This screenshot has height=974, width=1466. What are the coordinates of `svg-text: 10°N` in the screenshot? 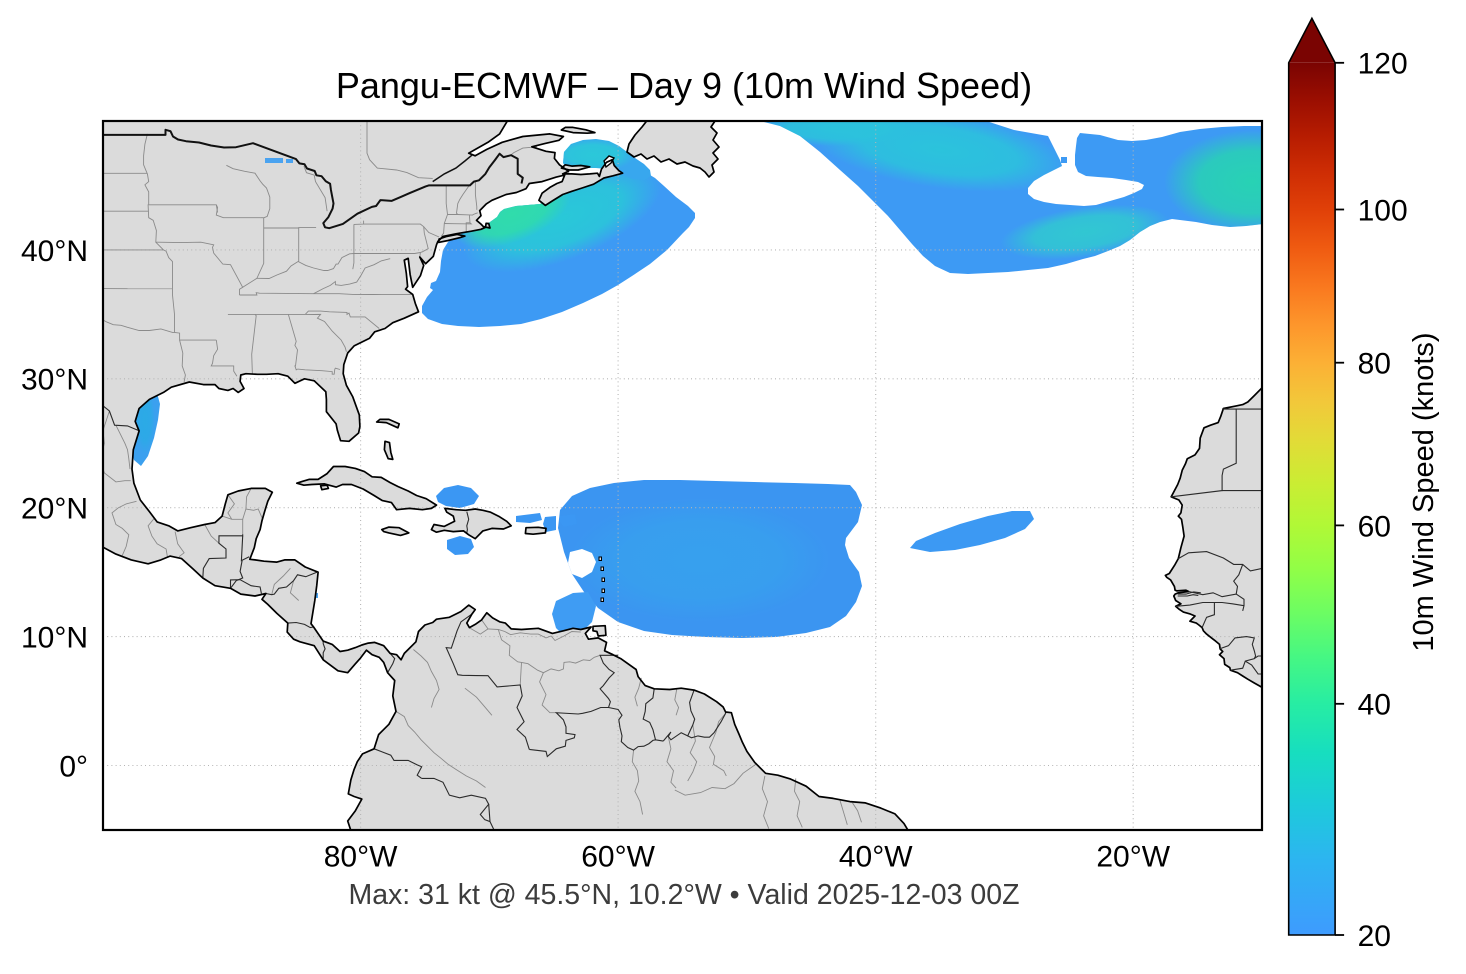 It's located at (54, 638).